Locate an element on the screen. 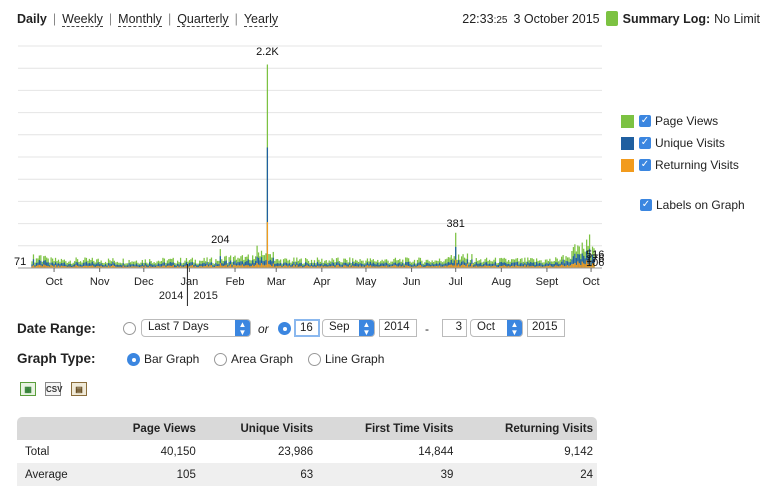 This screenshot has width=784, height=493. area-graph-radio is located at coordinates (220, 359).